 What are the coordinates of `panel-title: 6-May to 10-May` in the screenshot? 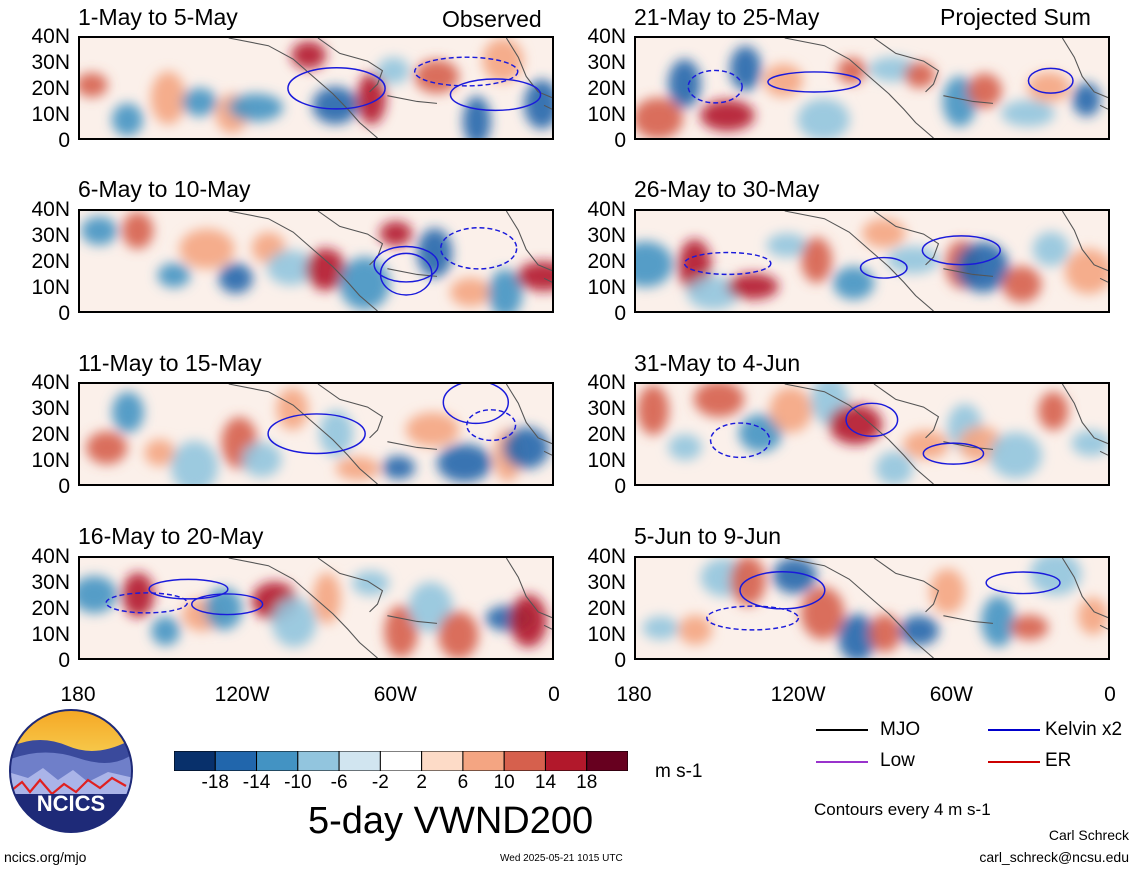 It's located at (164, 189).